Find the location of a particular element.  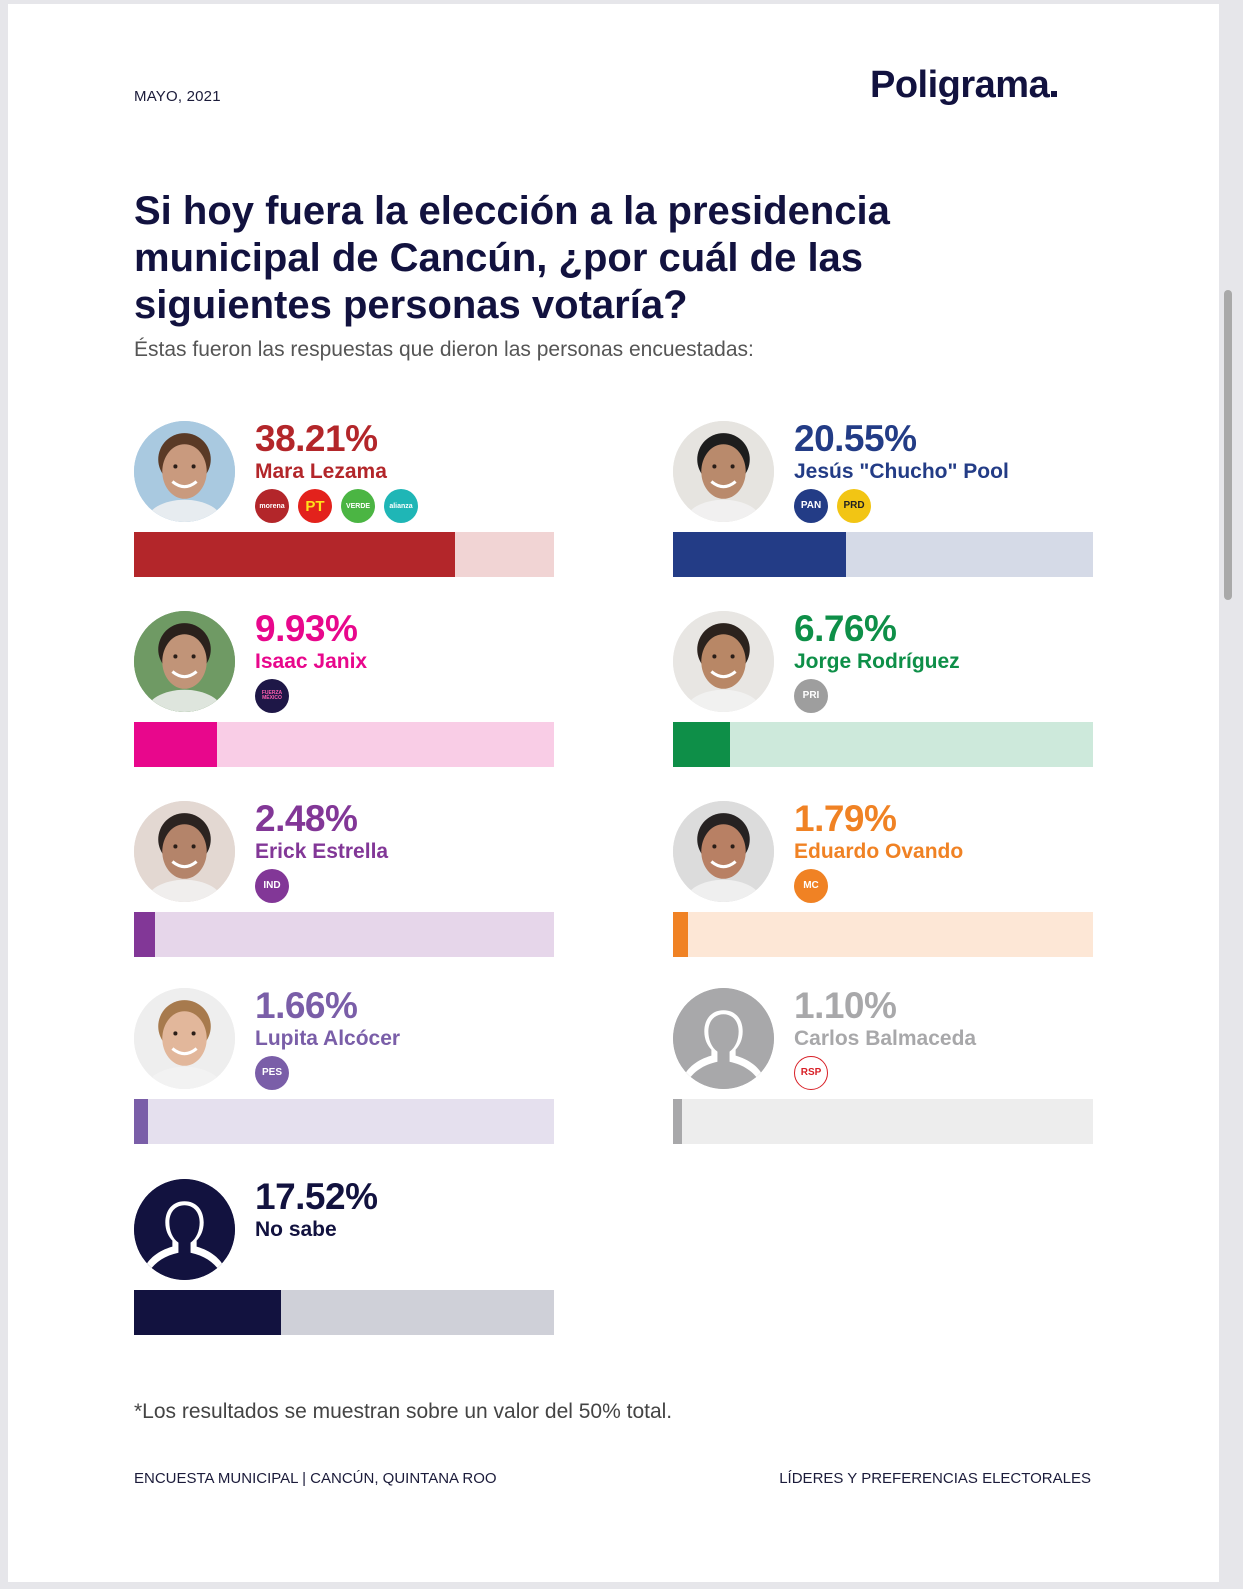

party-logos: IND is located at coordinates (272, 886).